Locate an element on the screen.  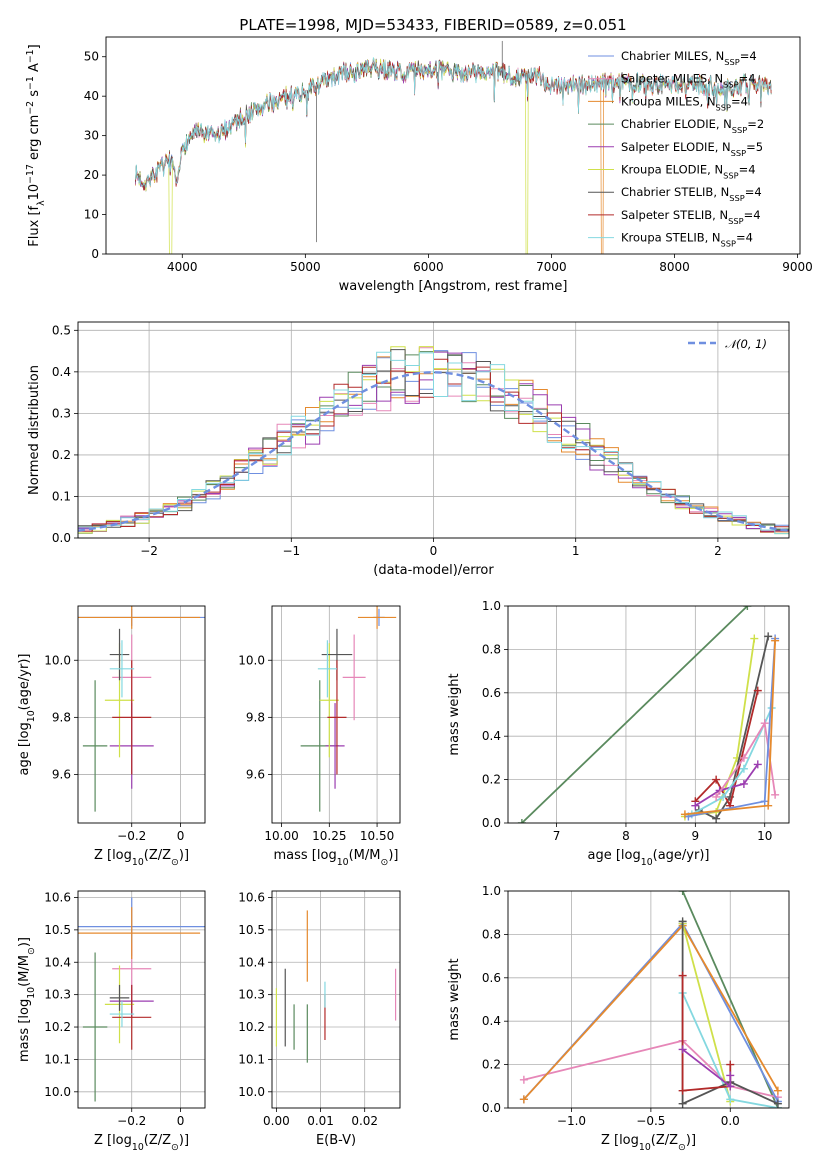
x-tick-label: 1 is located at coordinates (576, 551).